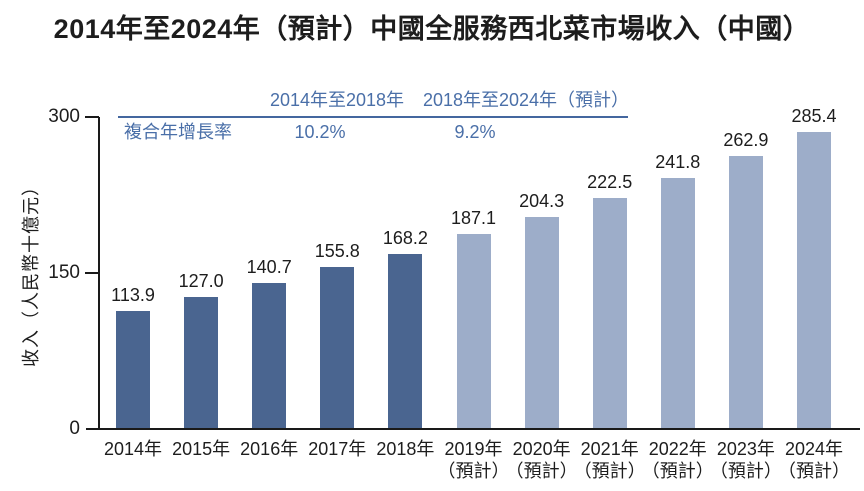 This screenshot has height=491, width=864. What do you see at coordinates (610, 181) in the screenshot?
I see `bar-value-label: 222.5` at bounding box center [610, 181].